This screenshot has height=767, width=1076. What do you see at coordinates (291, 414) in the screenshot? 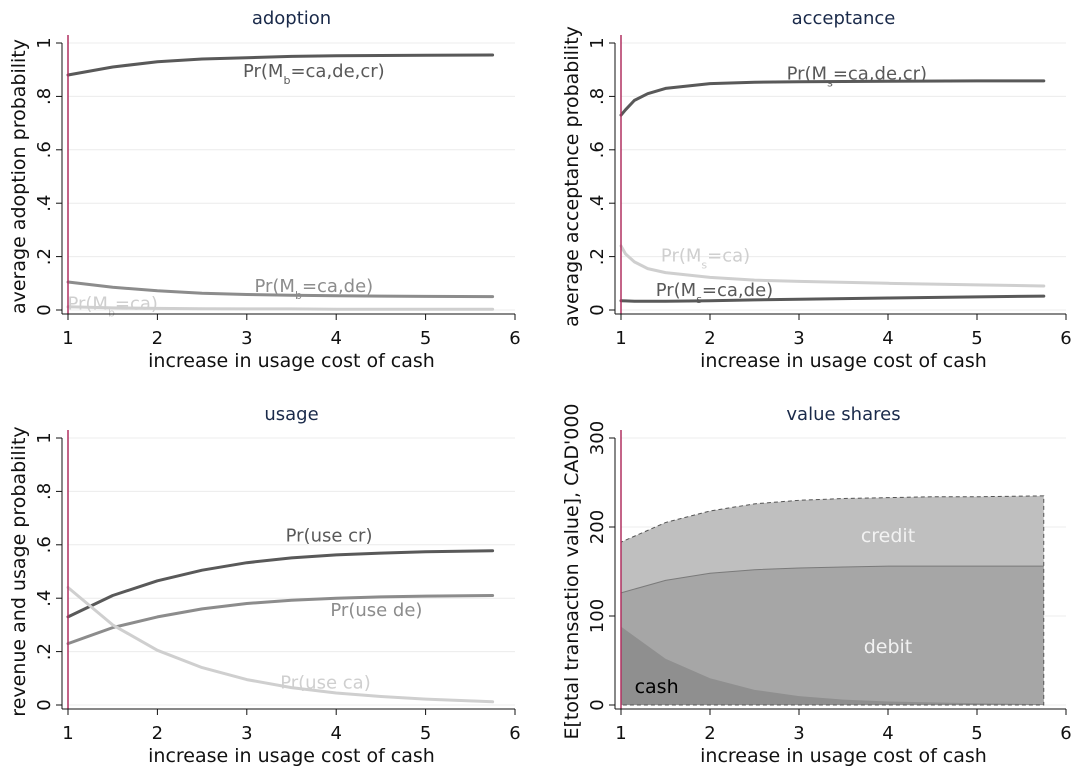
I see `panel-title: usage` at bounding box center [291, 414].